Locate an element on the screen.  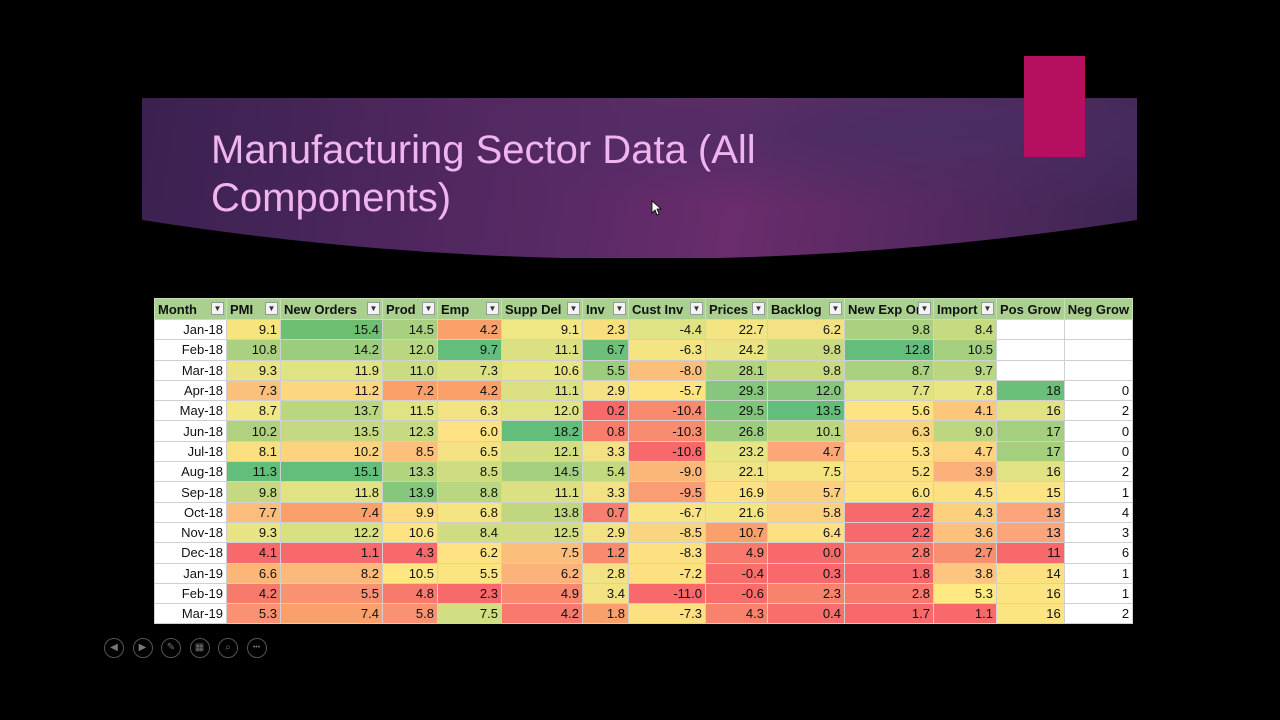
table-cell: 8.8 is located at coordinates (469, 492).